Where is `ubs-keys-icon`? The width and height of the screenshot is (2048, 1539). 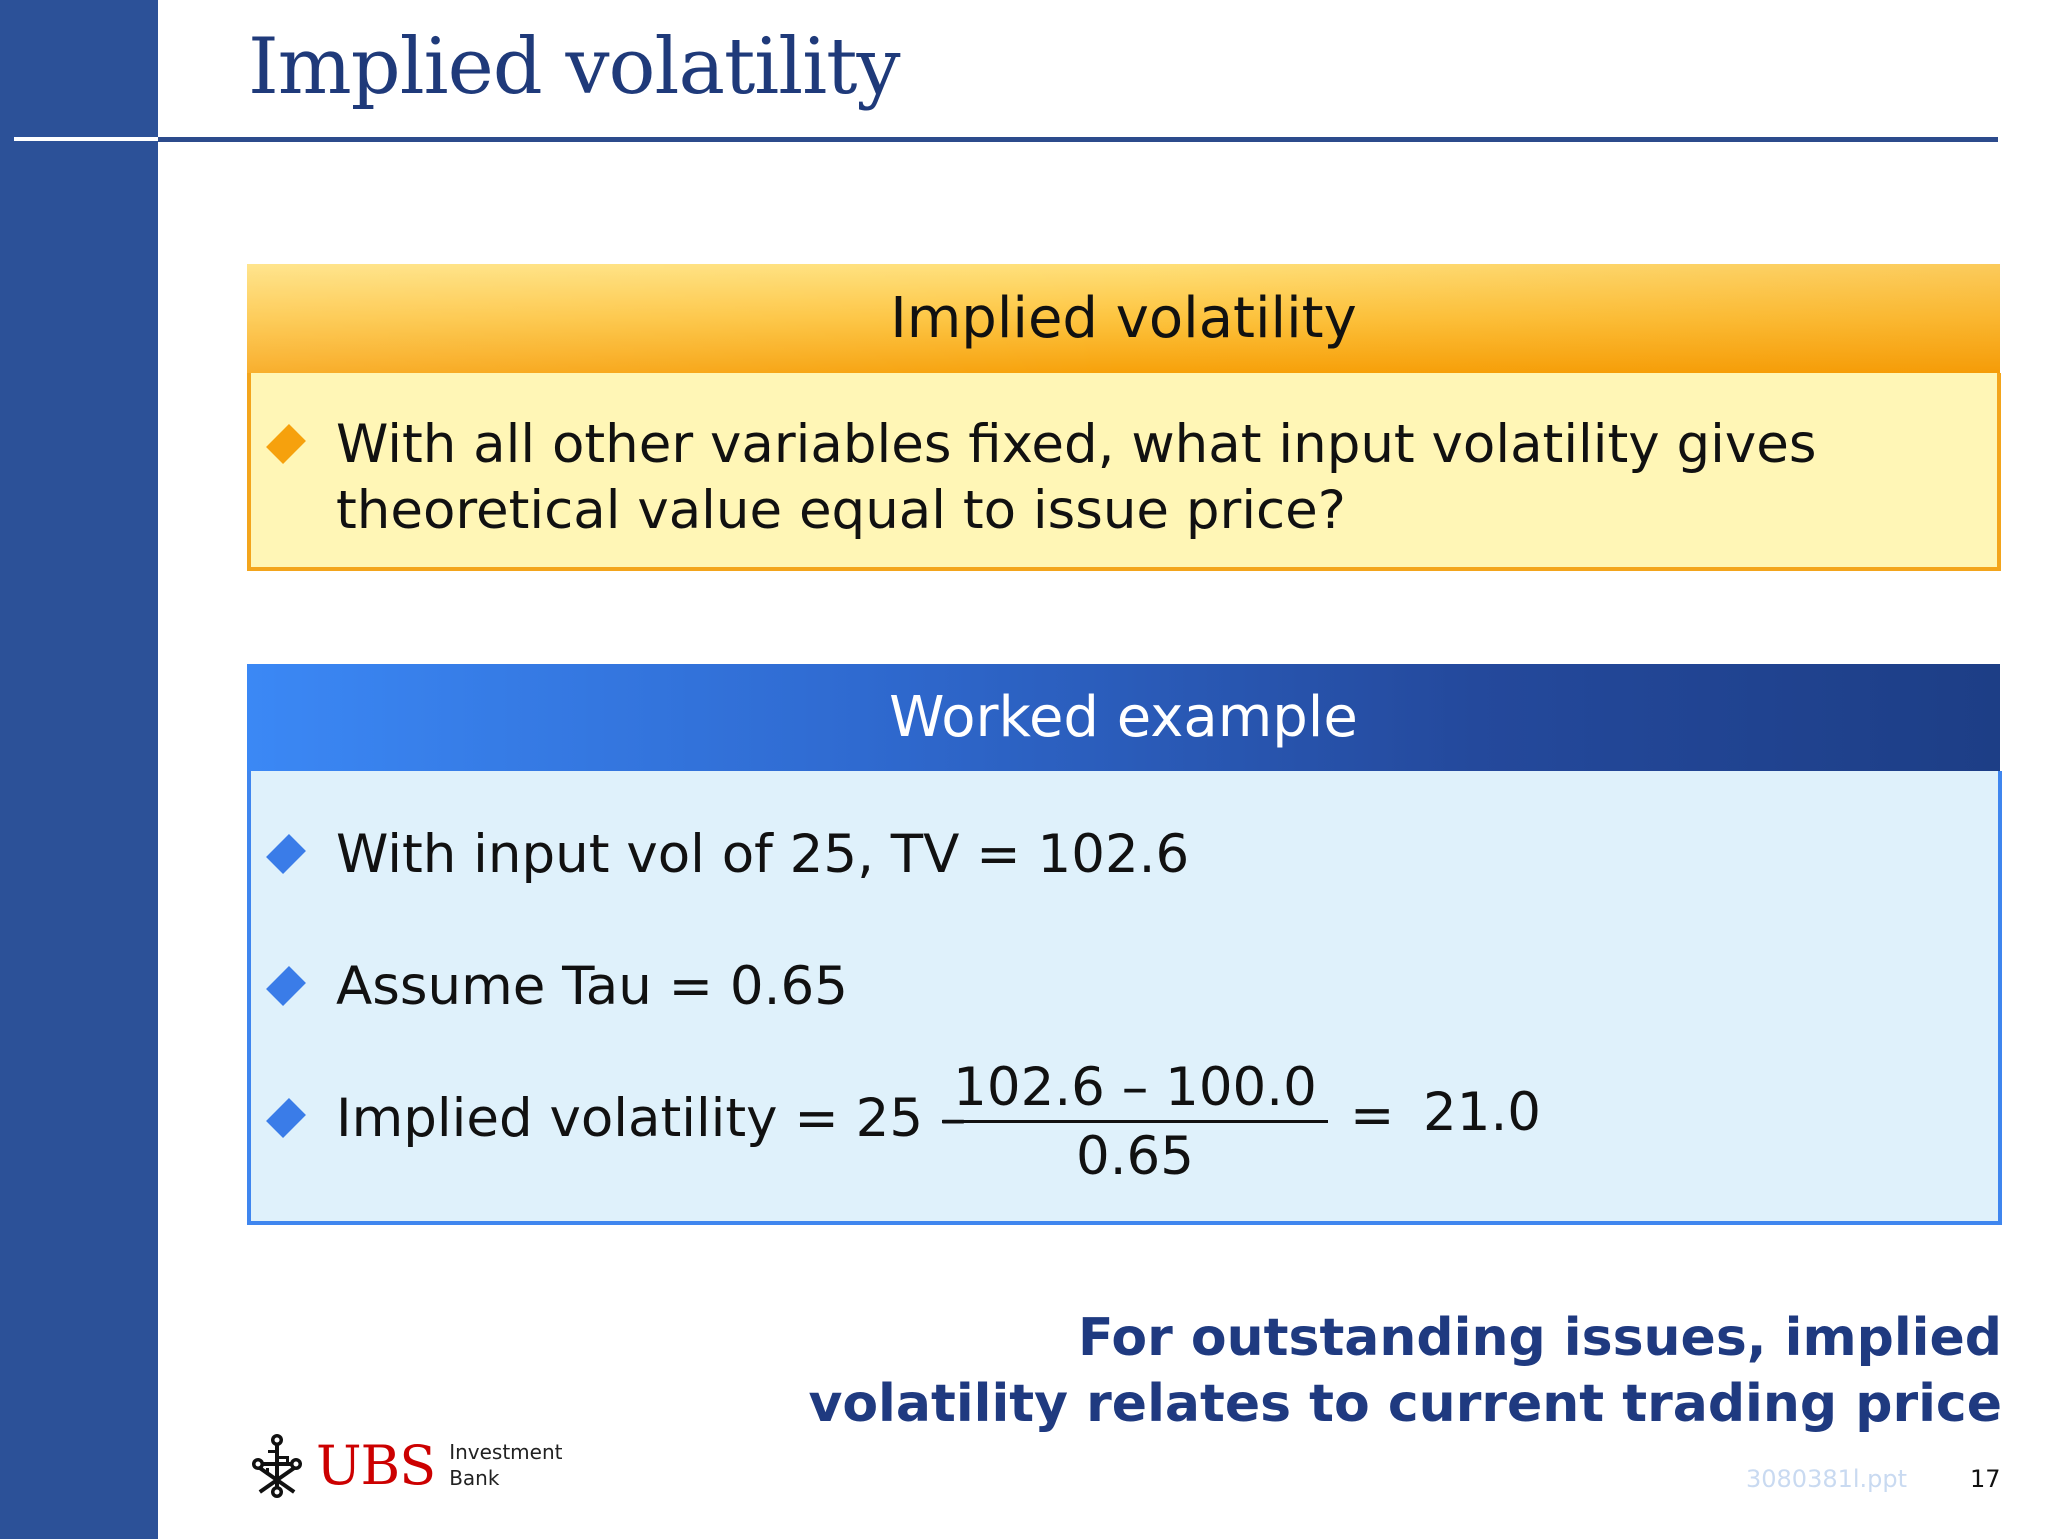
ubs-keys-icon is located at coordinates (277, 1466).